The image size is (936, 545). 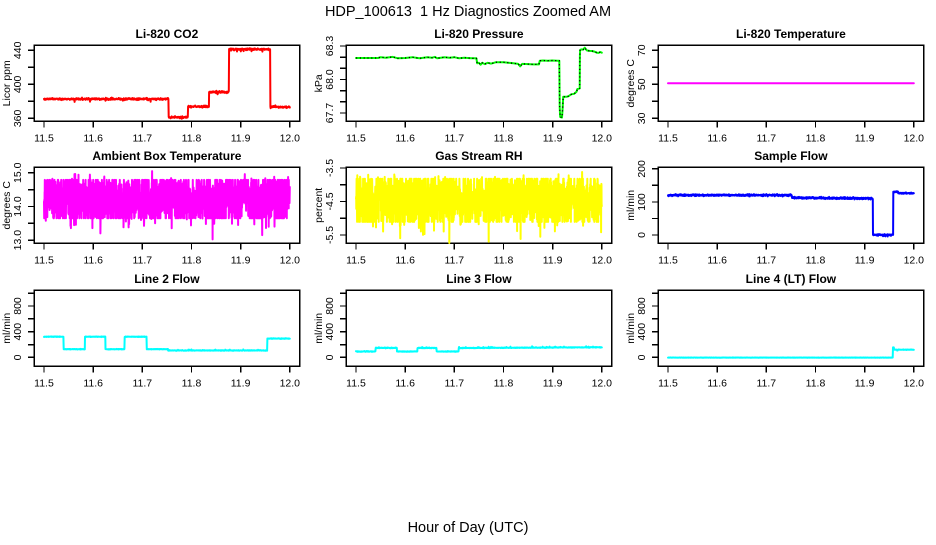 What do you see at coordinates (791, 156) in the screenshot?
I see `svg-text: Sample Flow` at bounding box center [791, 156].